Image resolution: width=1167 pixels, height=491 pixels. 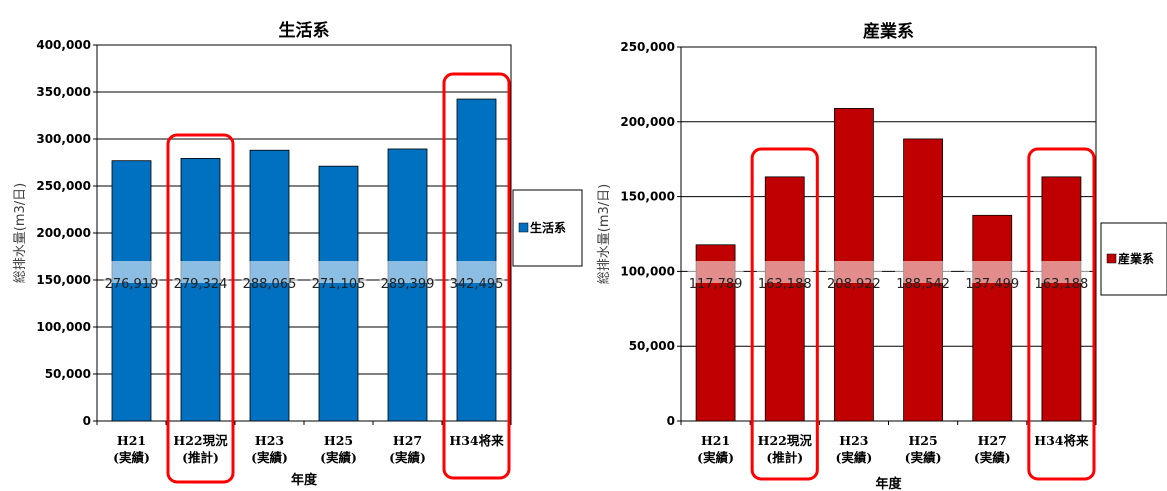 I want to click on data-label: 288,065, so click(x=270, y=284).